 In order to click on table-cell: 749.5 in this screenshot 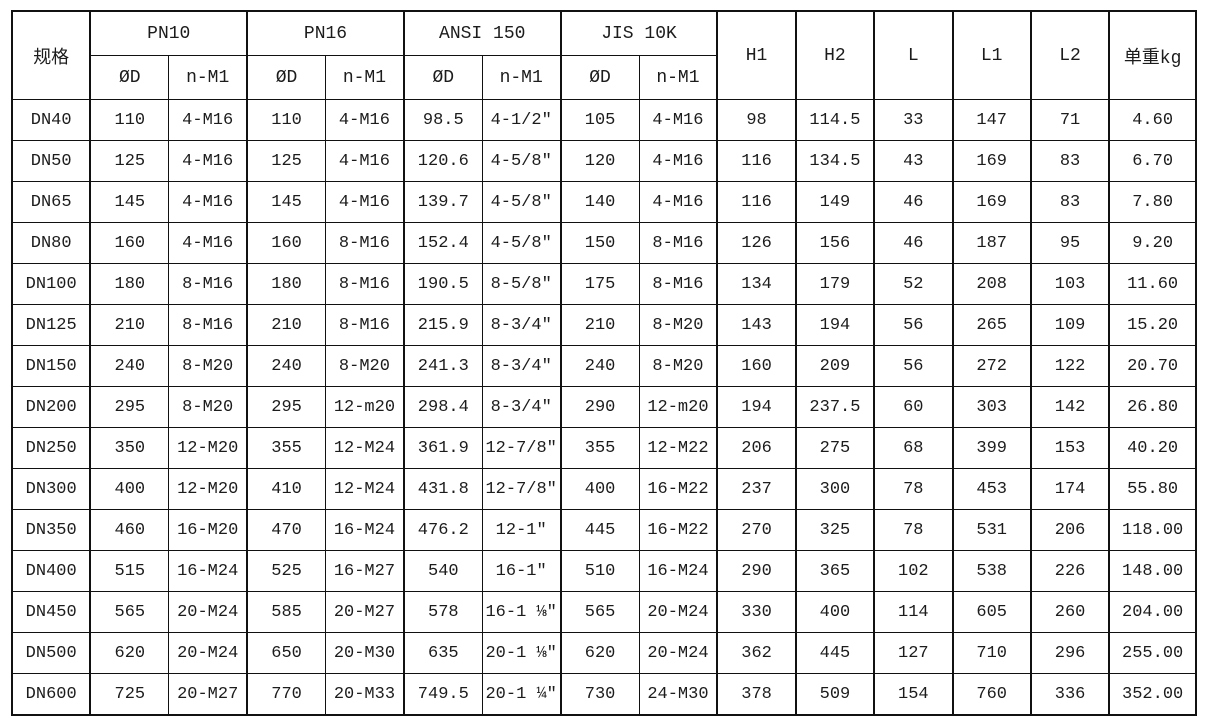, I will do `click(442, 694)`.